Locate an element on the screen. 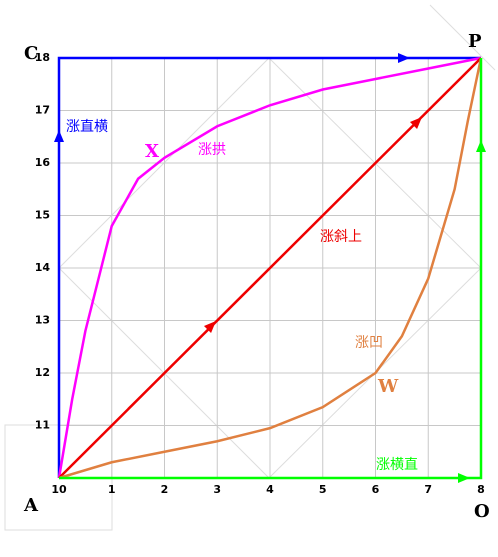 The width and height of the screenshot is (498, 557). x-tick-label: 6 is located at coordinates (376, 489).